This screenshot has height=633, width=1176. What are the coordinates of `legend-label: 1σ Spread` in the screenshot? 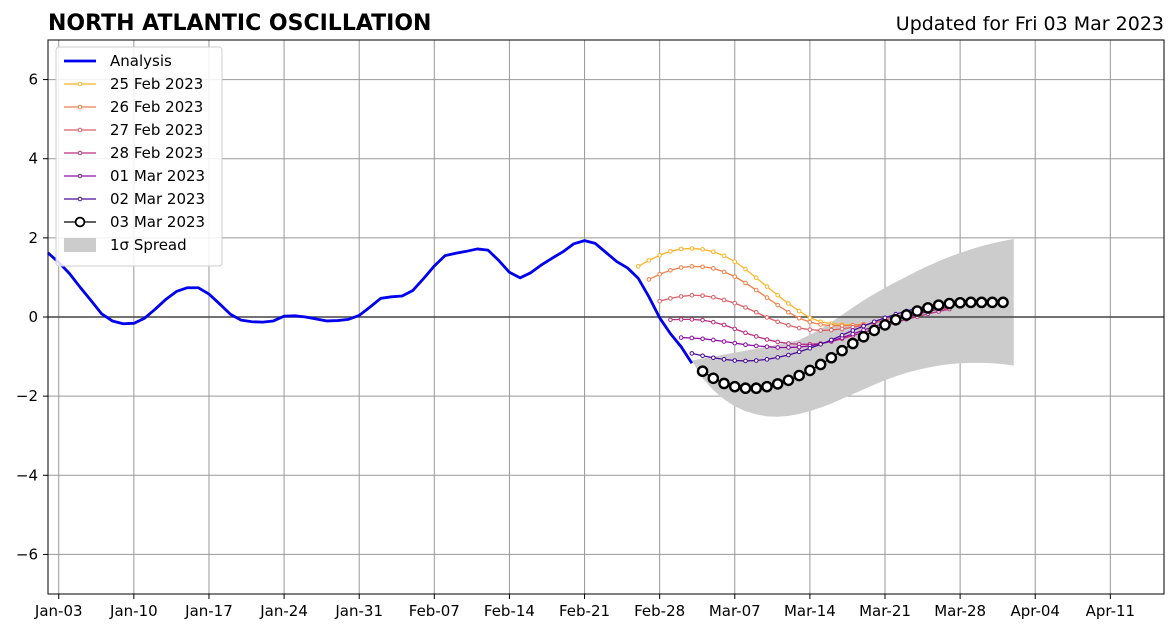 It's located at (148, 245).